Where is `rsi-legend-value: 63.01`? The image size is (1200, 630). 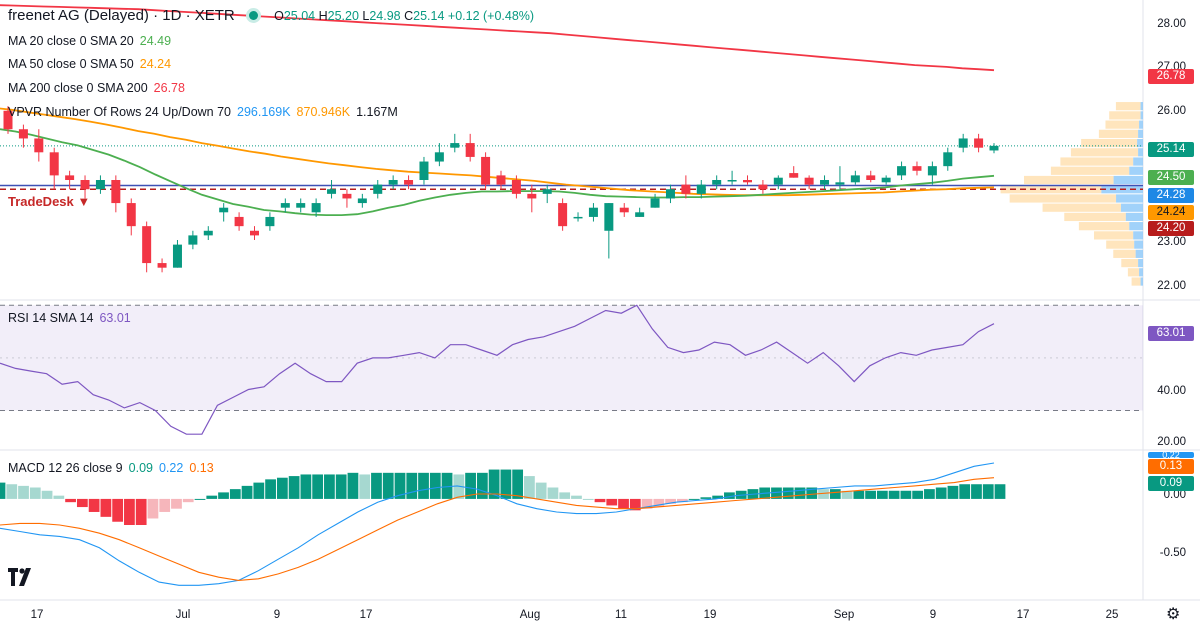
rsi-legend-value: 63.01 is located at coordinates (115, 318).